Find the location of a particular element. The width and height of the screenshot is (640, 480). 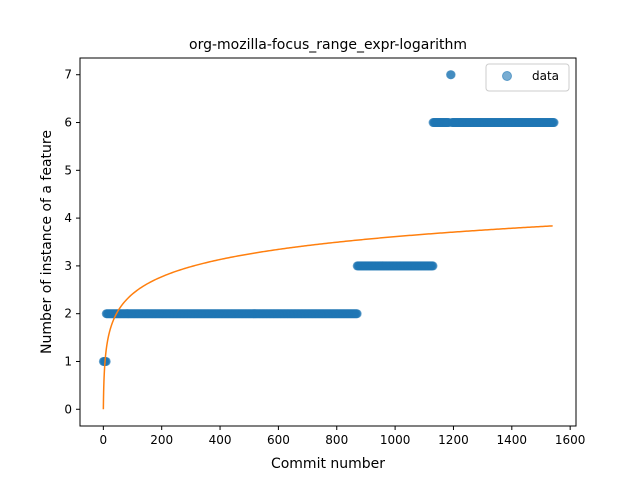

y-axis: 0 1 2 3 4 5 6 7 is located at coordinates (72, 242).